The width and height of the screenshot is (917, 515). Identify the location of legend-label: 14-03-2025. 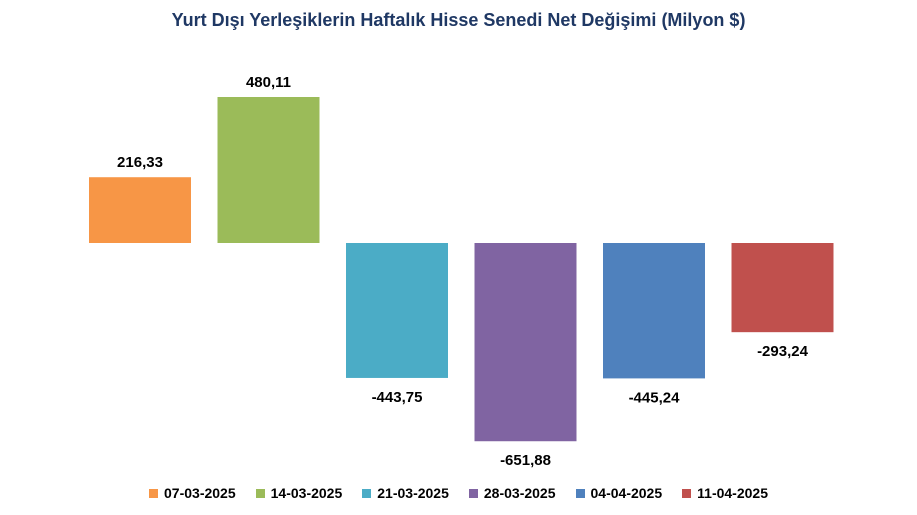
(306, 493).